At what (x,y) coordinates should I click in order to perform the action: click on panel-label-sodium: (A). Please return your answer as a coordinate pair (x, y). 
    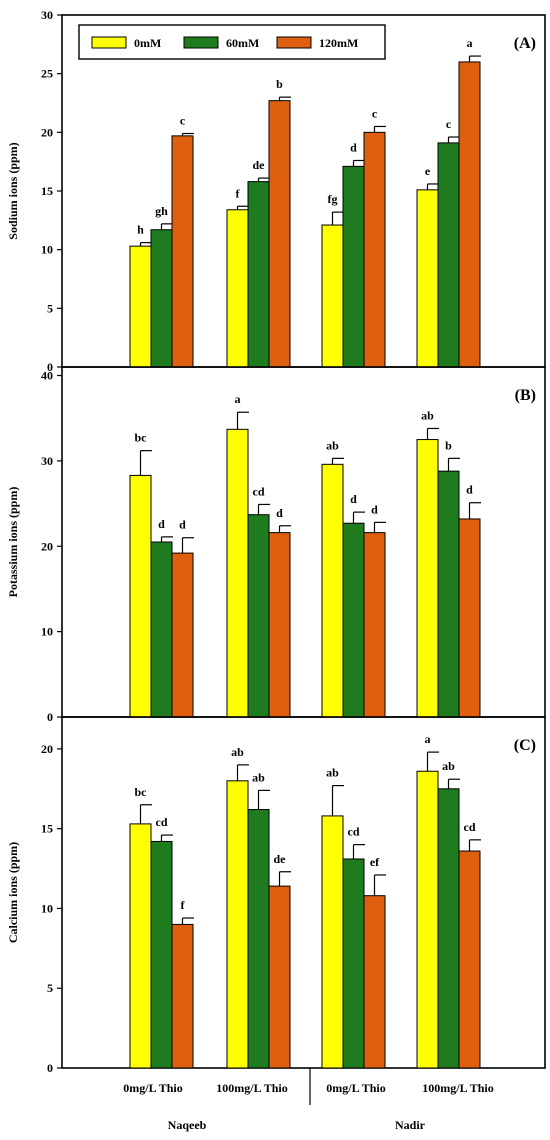
    Looking at the image, I should click on (525, 43).